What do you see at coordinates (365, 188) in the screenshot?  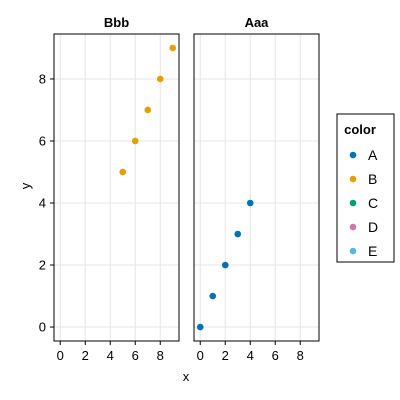 I see `legend-box` at bounding box center [365, 188].